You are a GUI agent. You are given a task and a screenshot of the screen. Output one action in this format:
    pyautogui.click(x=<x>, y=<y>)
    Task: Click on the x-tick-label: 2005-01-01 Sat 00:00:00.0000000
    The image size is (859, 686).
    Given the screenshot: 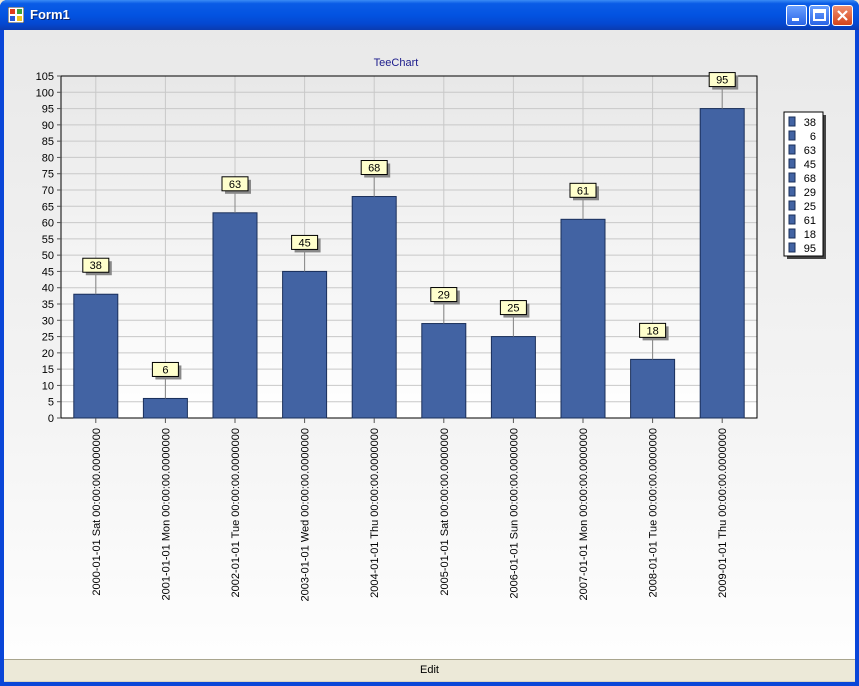 What is the action you would take?
    pyautogui.click(x=445, y=512)
    